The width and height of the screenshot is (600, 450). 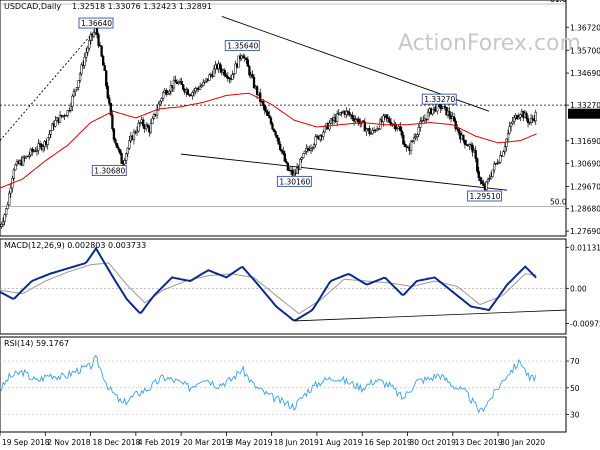 I want to click on price-tick-label: 1.28680, so click(x=585, y=209).